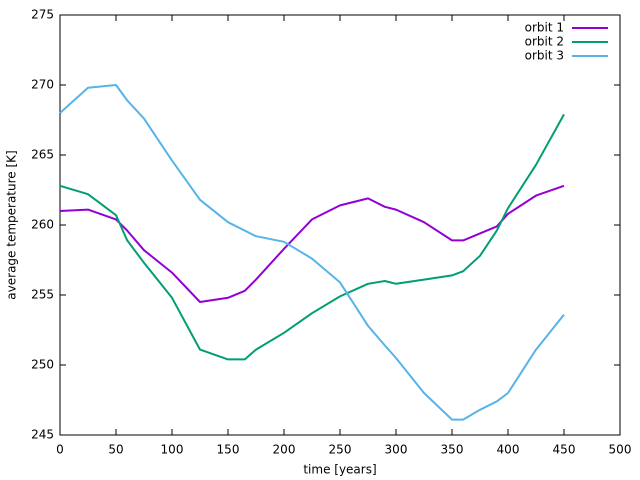 This screenshot has width=640, height=480. Describe the element at coordinates (564, 450) in the screenshot. I see `x-tick-label: 450` at that location.